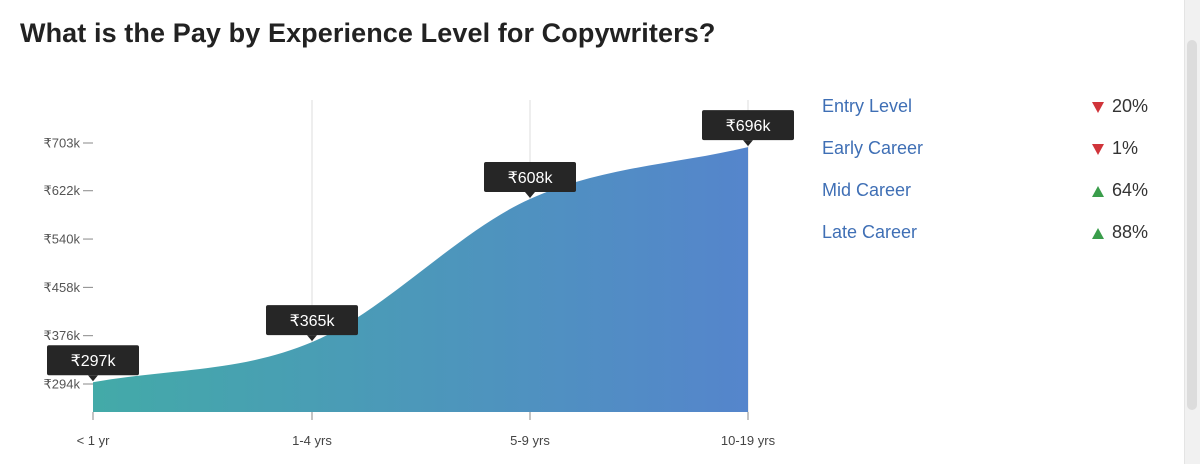 The image size is (1200, 464). What do you see at coordinates (312, 440) in the screenshot?
I see `x-tick-label: 1-4 yrs` at bounding box center [312, 440].